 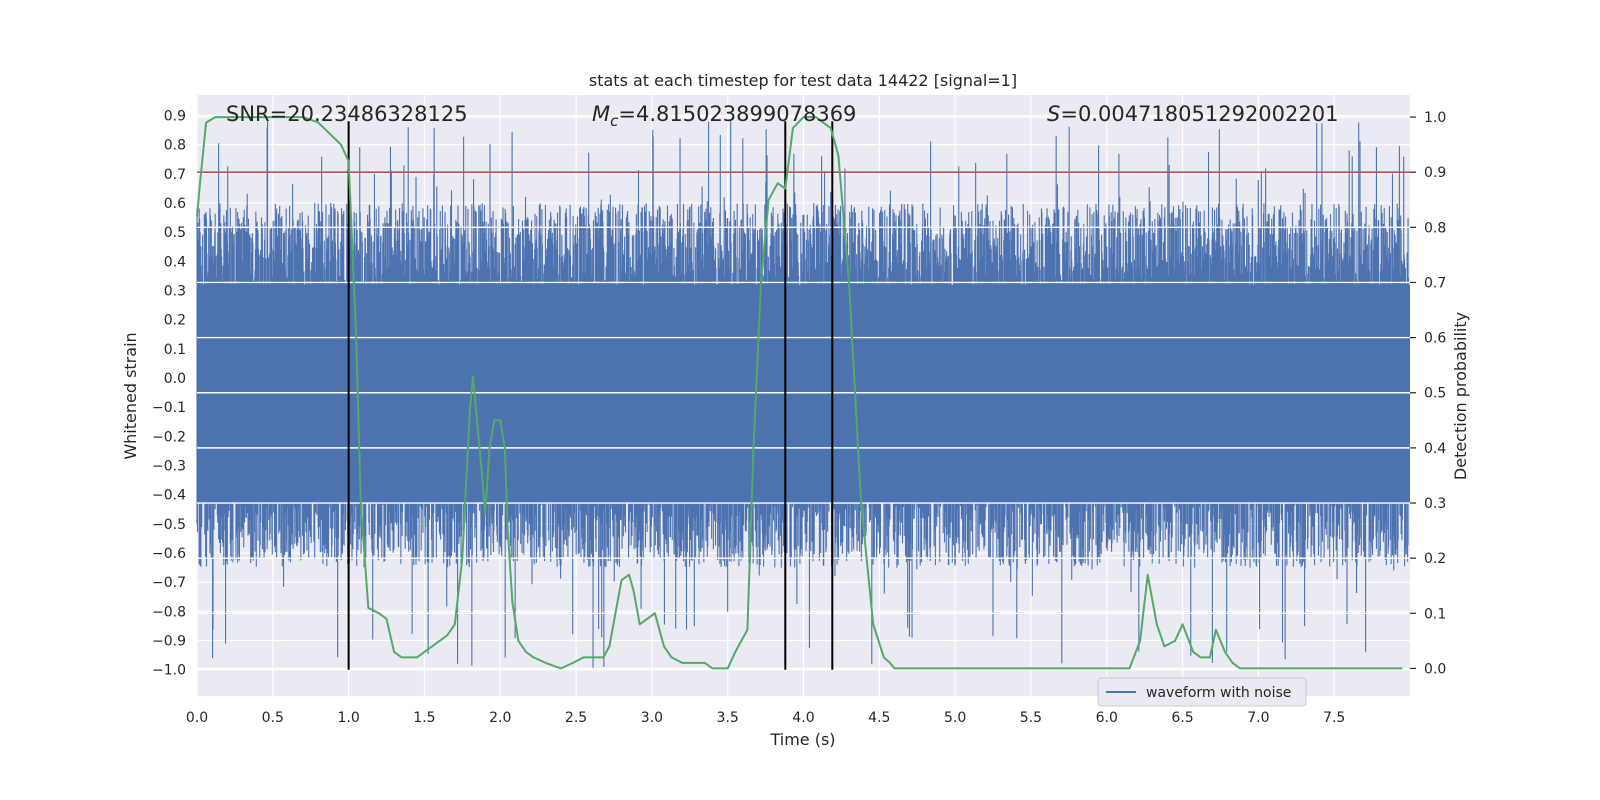 What do you see at coordinates (1053, 114) in the screenshot?
I see `s-symbol: S` at bounding box center [1053, 114].